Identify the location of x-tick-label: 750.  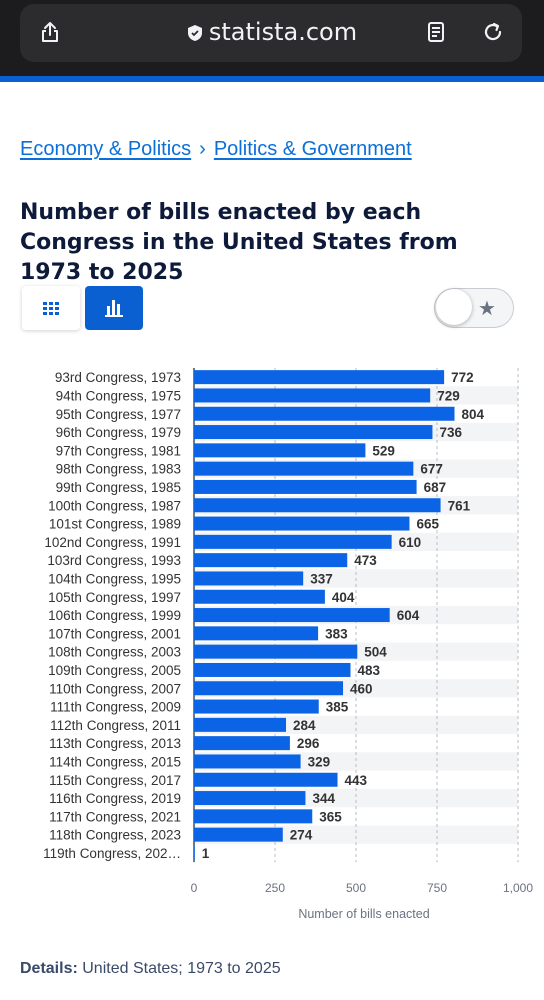
(437, 888).